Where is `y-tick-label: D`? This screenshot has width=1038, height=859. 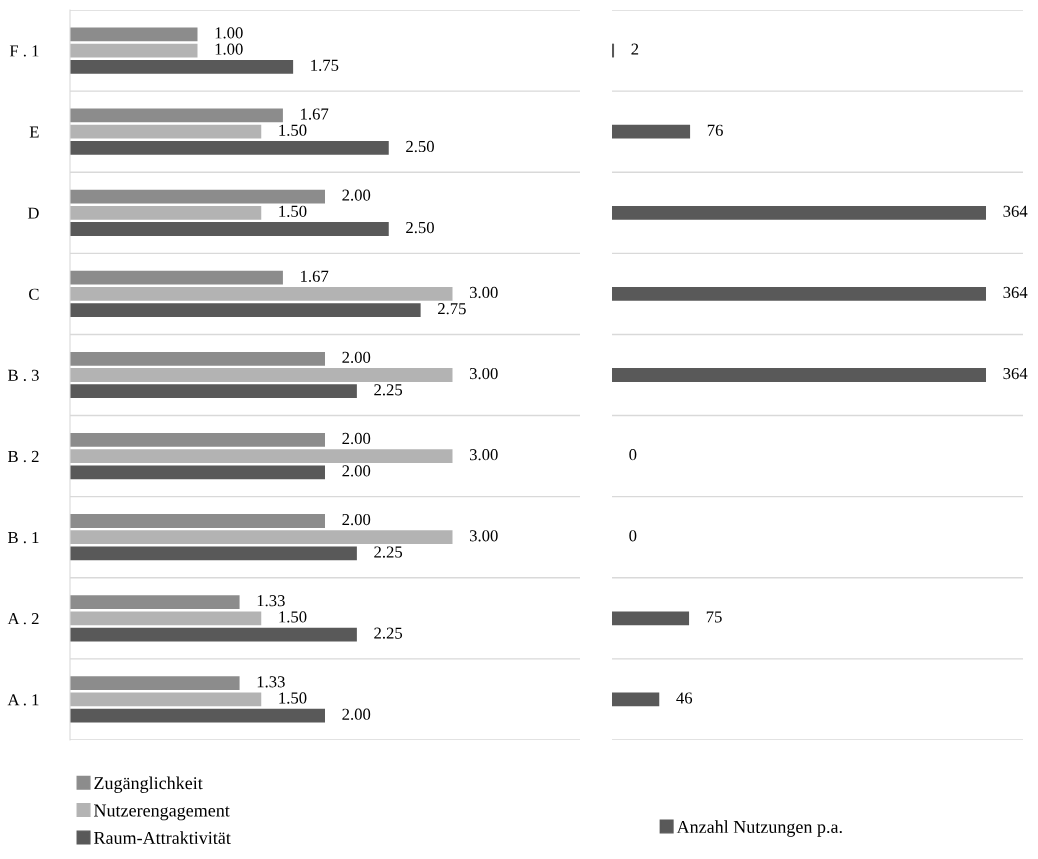
y-tick-label: D is located at coordinates (33, 213).